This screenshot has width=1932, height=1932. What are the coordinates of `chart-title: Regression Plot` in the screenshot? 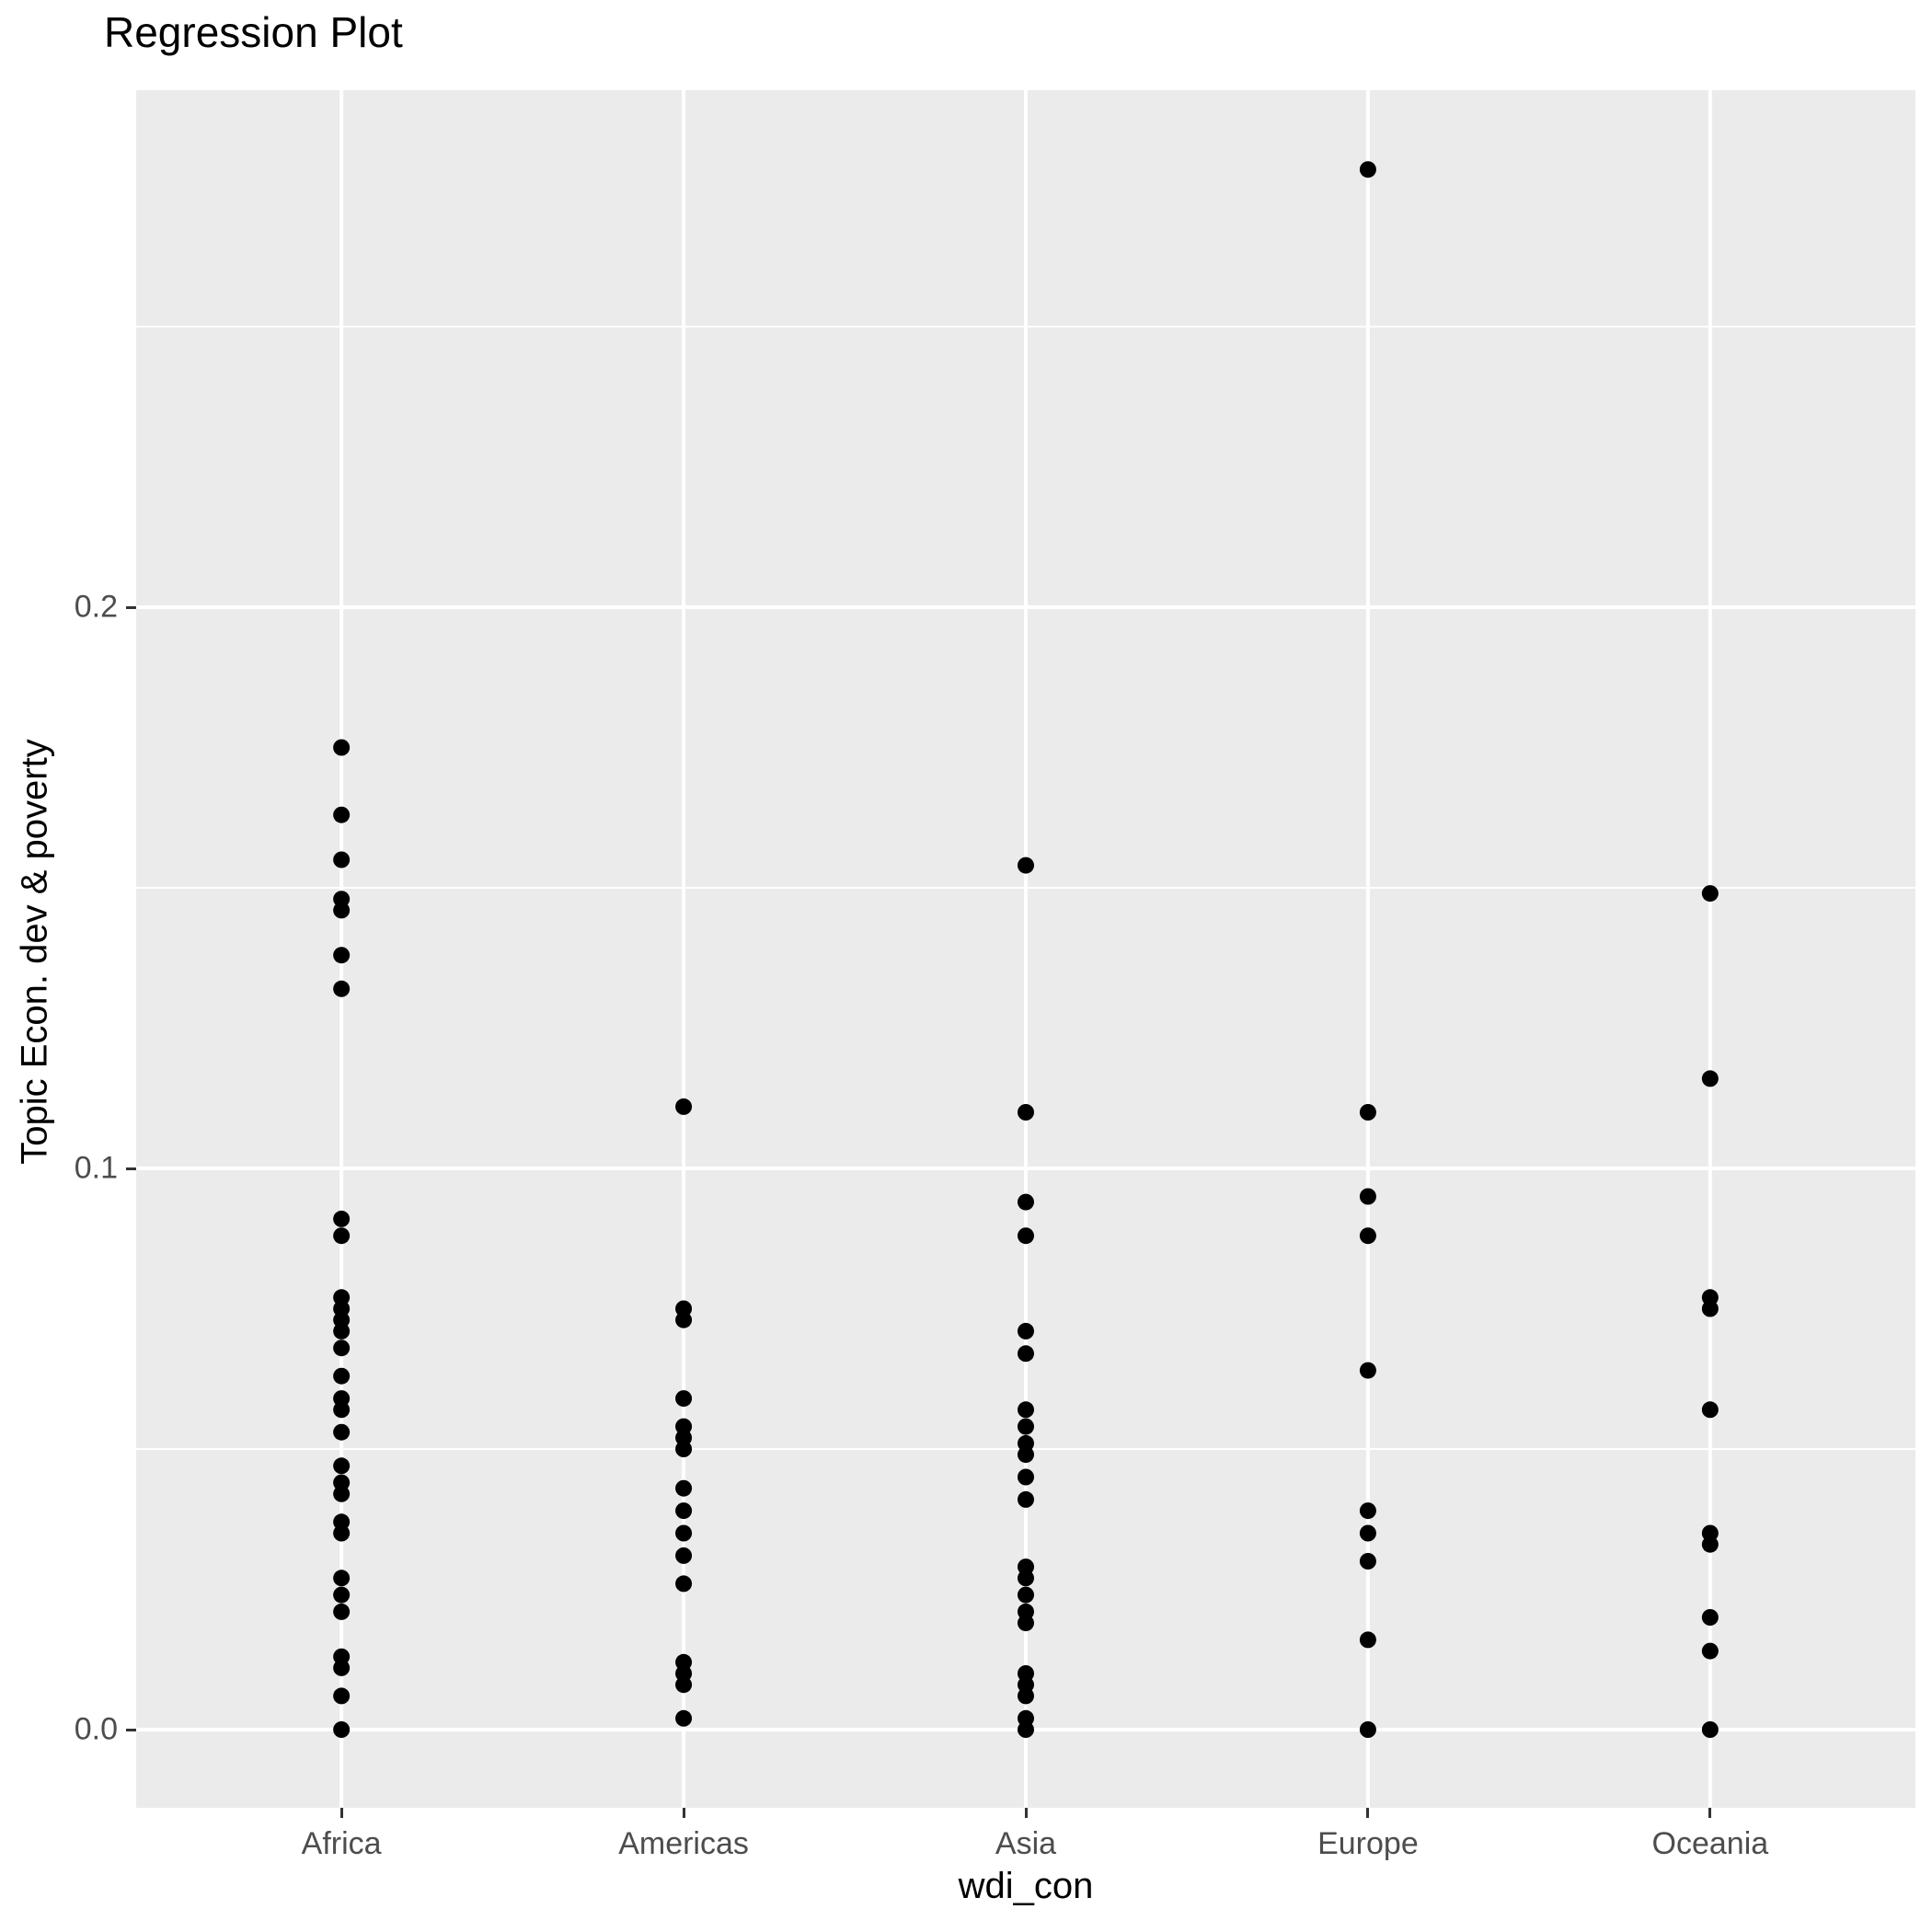 It's located at (253, 32).